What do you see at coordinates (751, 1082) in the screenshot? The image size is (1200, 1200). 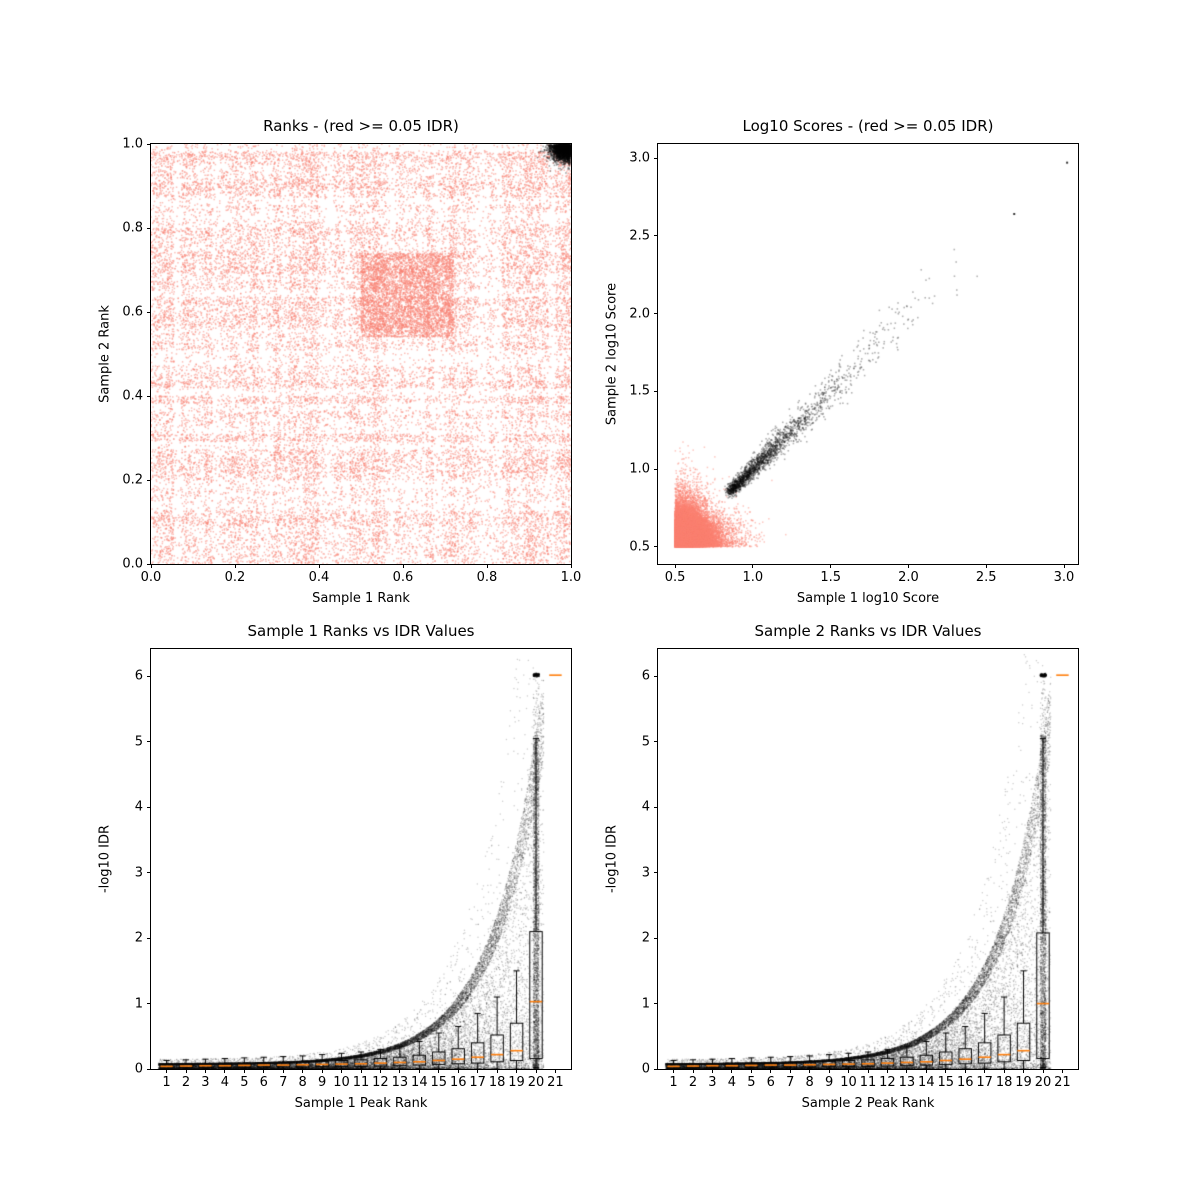 I see `x-tick-label: 5` at bounding box center [751, 1082].